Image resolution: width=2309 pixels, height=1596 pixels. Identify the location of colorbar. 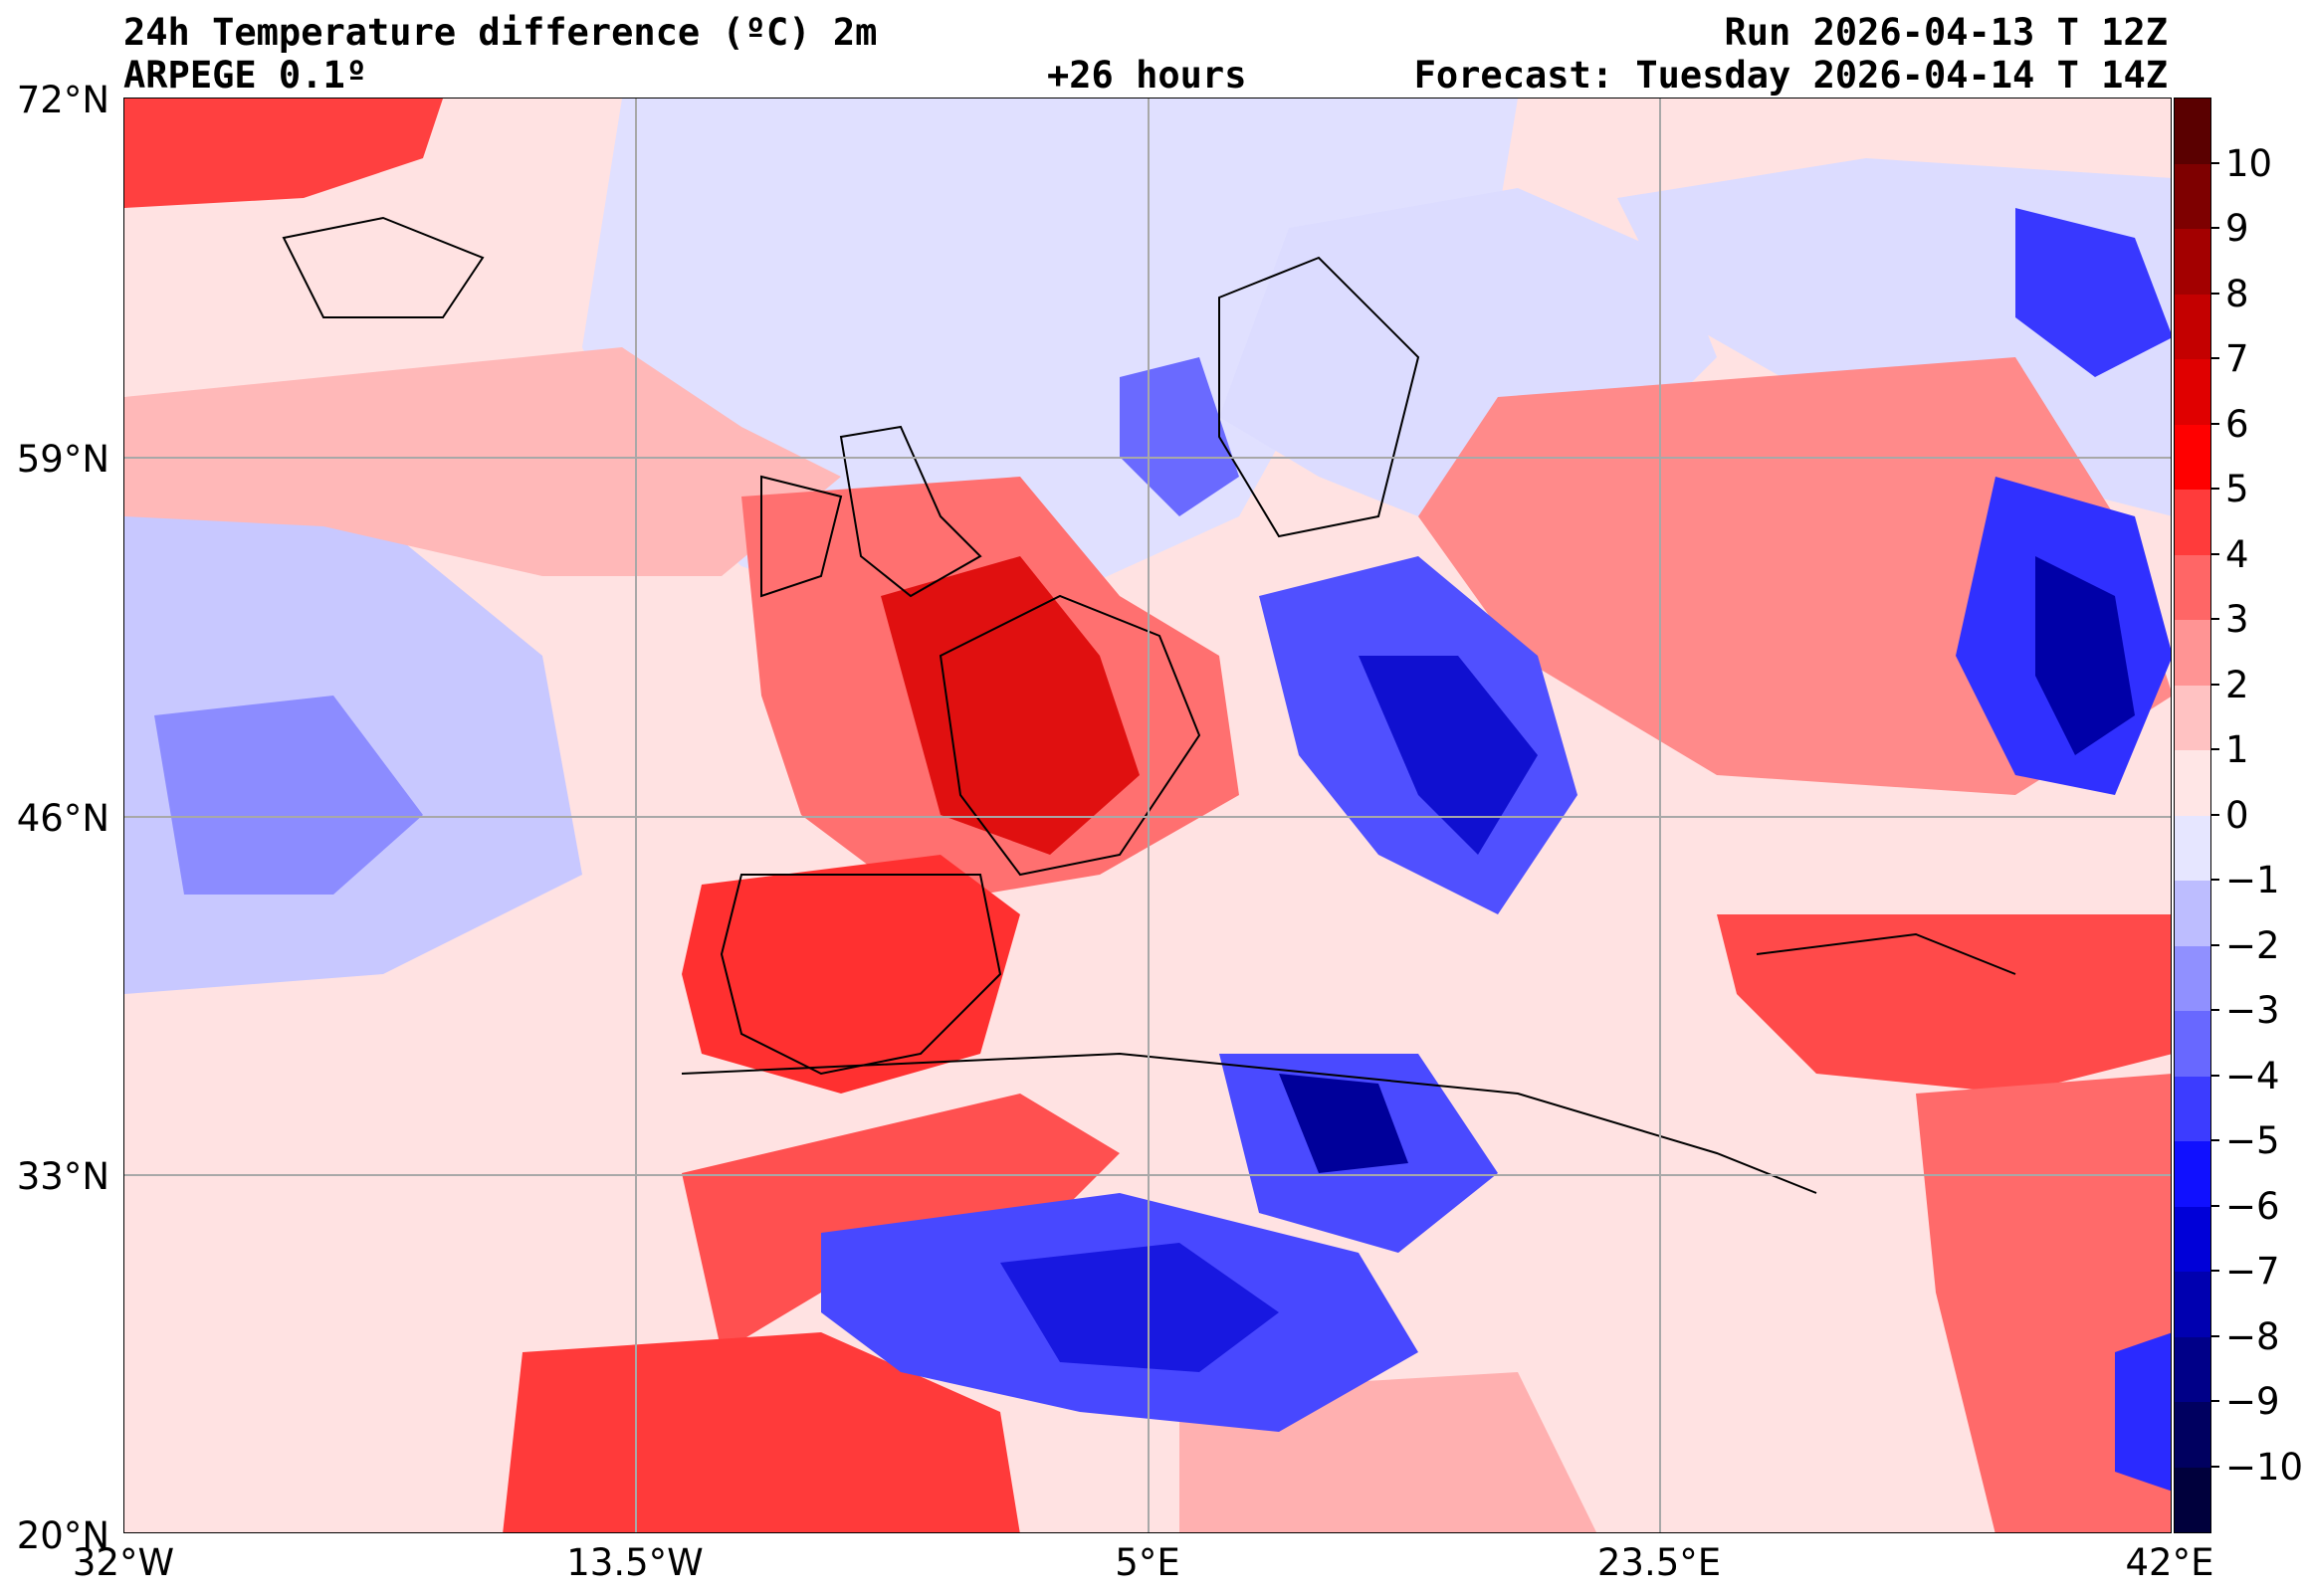
(2193, 816).